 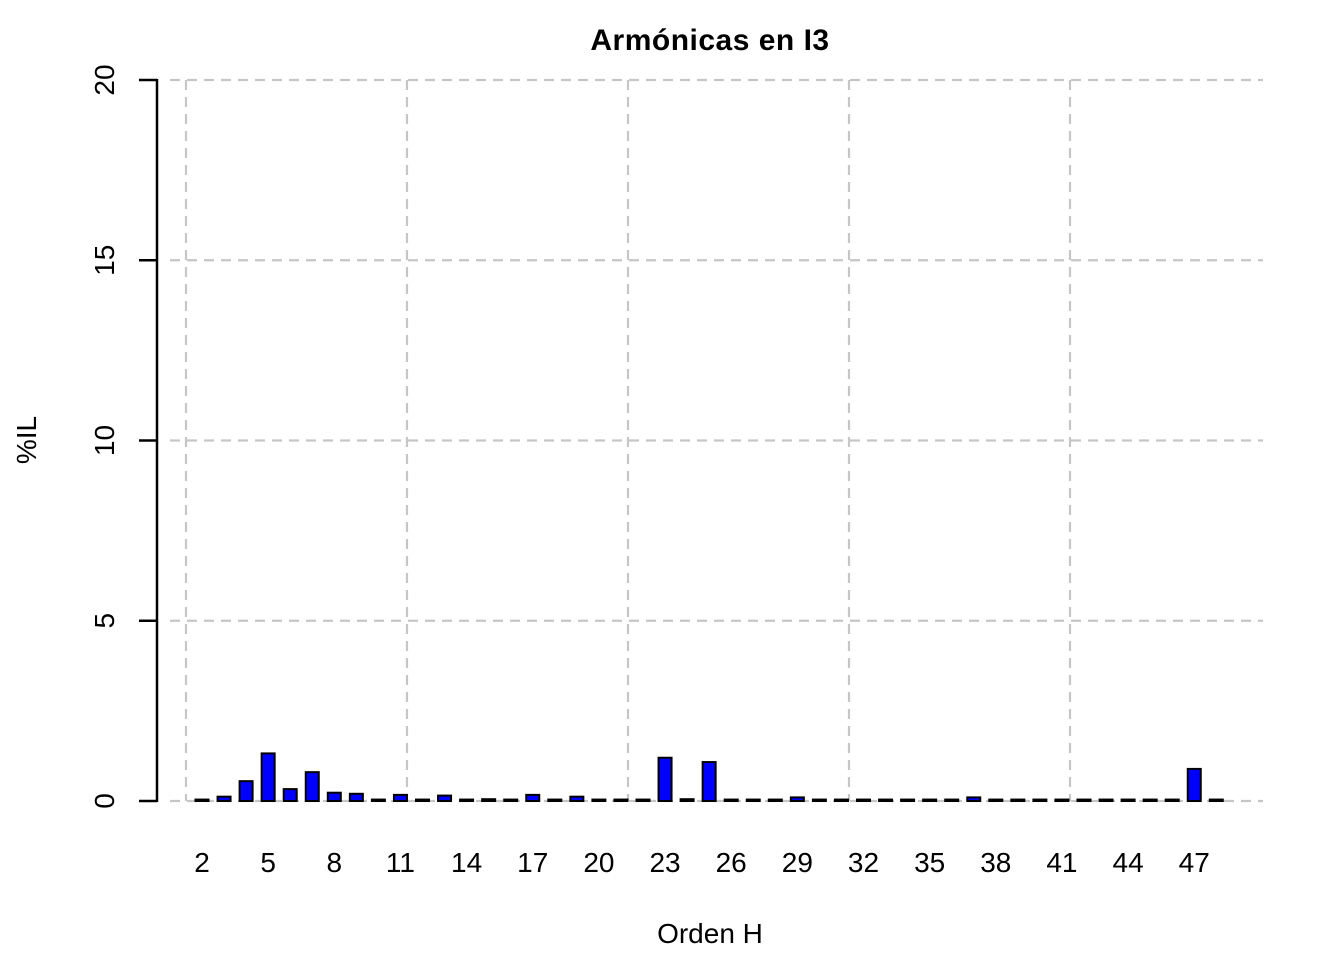 I want to click on x-tick-label: 11, so click(x=400, y=862).